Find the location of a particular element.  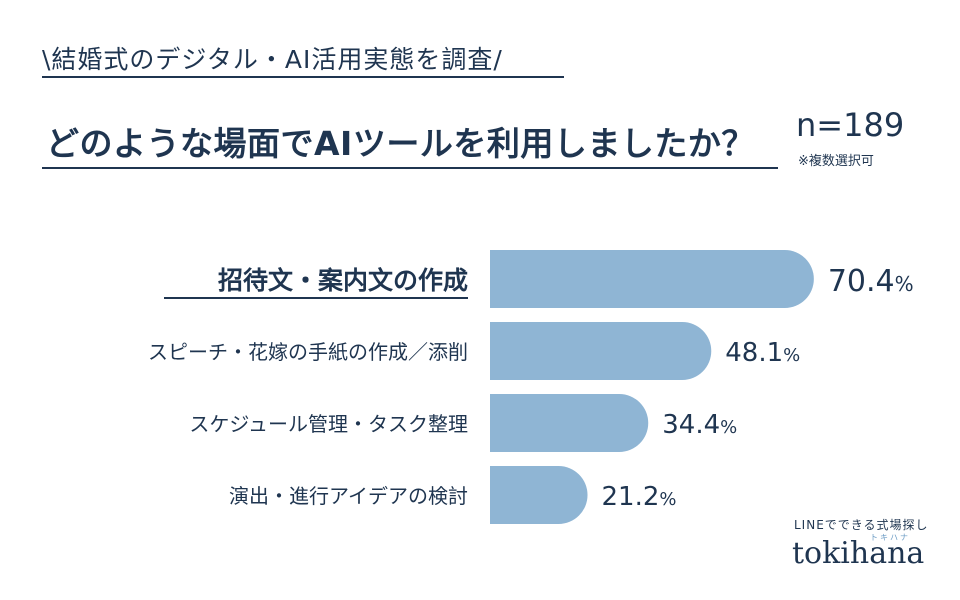

survey-kicker: \結婚式のデジタル・AI活用実態を調査/ is located at coordinates (272, 59).